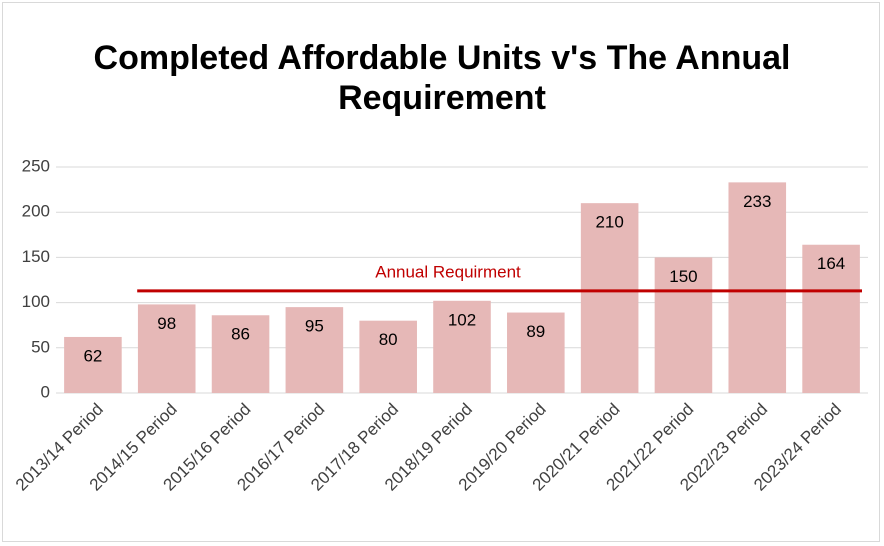 The width and height of the screenshot is (884, 546). Describe the element at coordinates (388, 339) in the screenshot. I see `data-label: 80` at that location.